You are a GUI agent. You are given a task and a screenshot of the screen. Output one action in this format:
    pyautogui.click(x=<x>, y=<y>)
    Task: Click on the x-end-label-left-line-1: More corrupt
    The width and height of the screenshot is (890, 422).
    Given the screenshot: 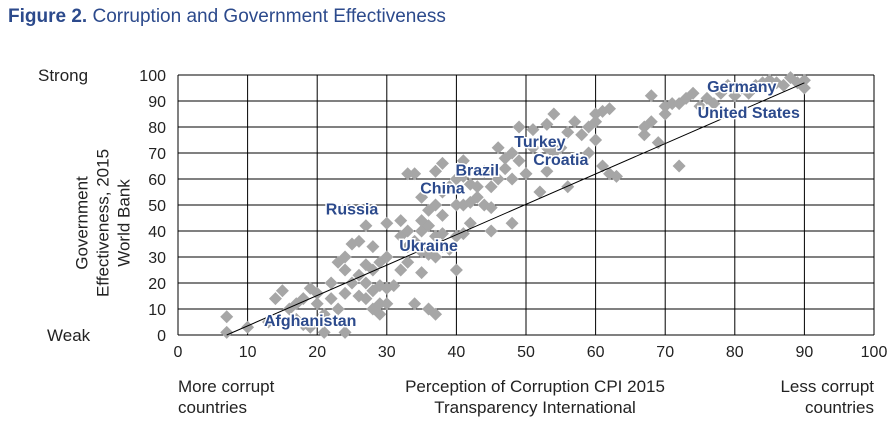 What is the action you would take?
    pyautogui.click(x=226, y=386)
    